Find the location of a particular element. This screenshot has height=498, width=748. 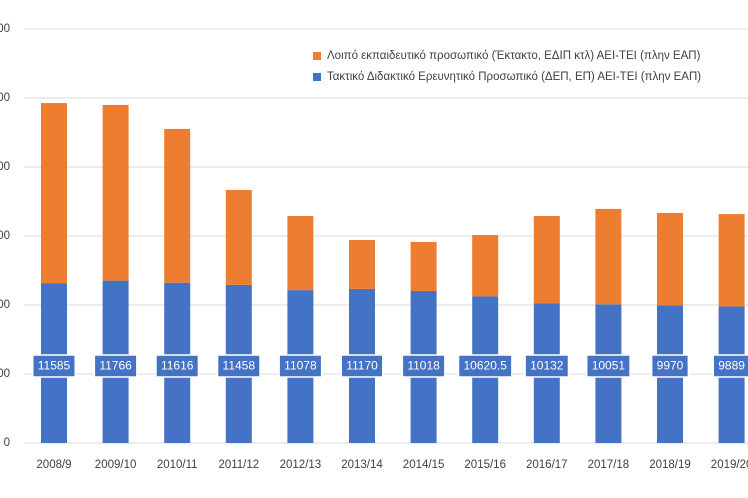

data-label-text: 10132 is located at coordinates (547, 366).